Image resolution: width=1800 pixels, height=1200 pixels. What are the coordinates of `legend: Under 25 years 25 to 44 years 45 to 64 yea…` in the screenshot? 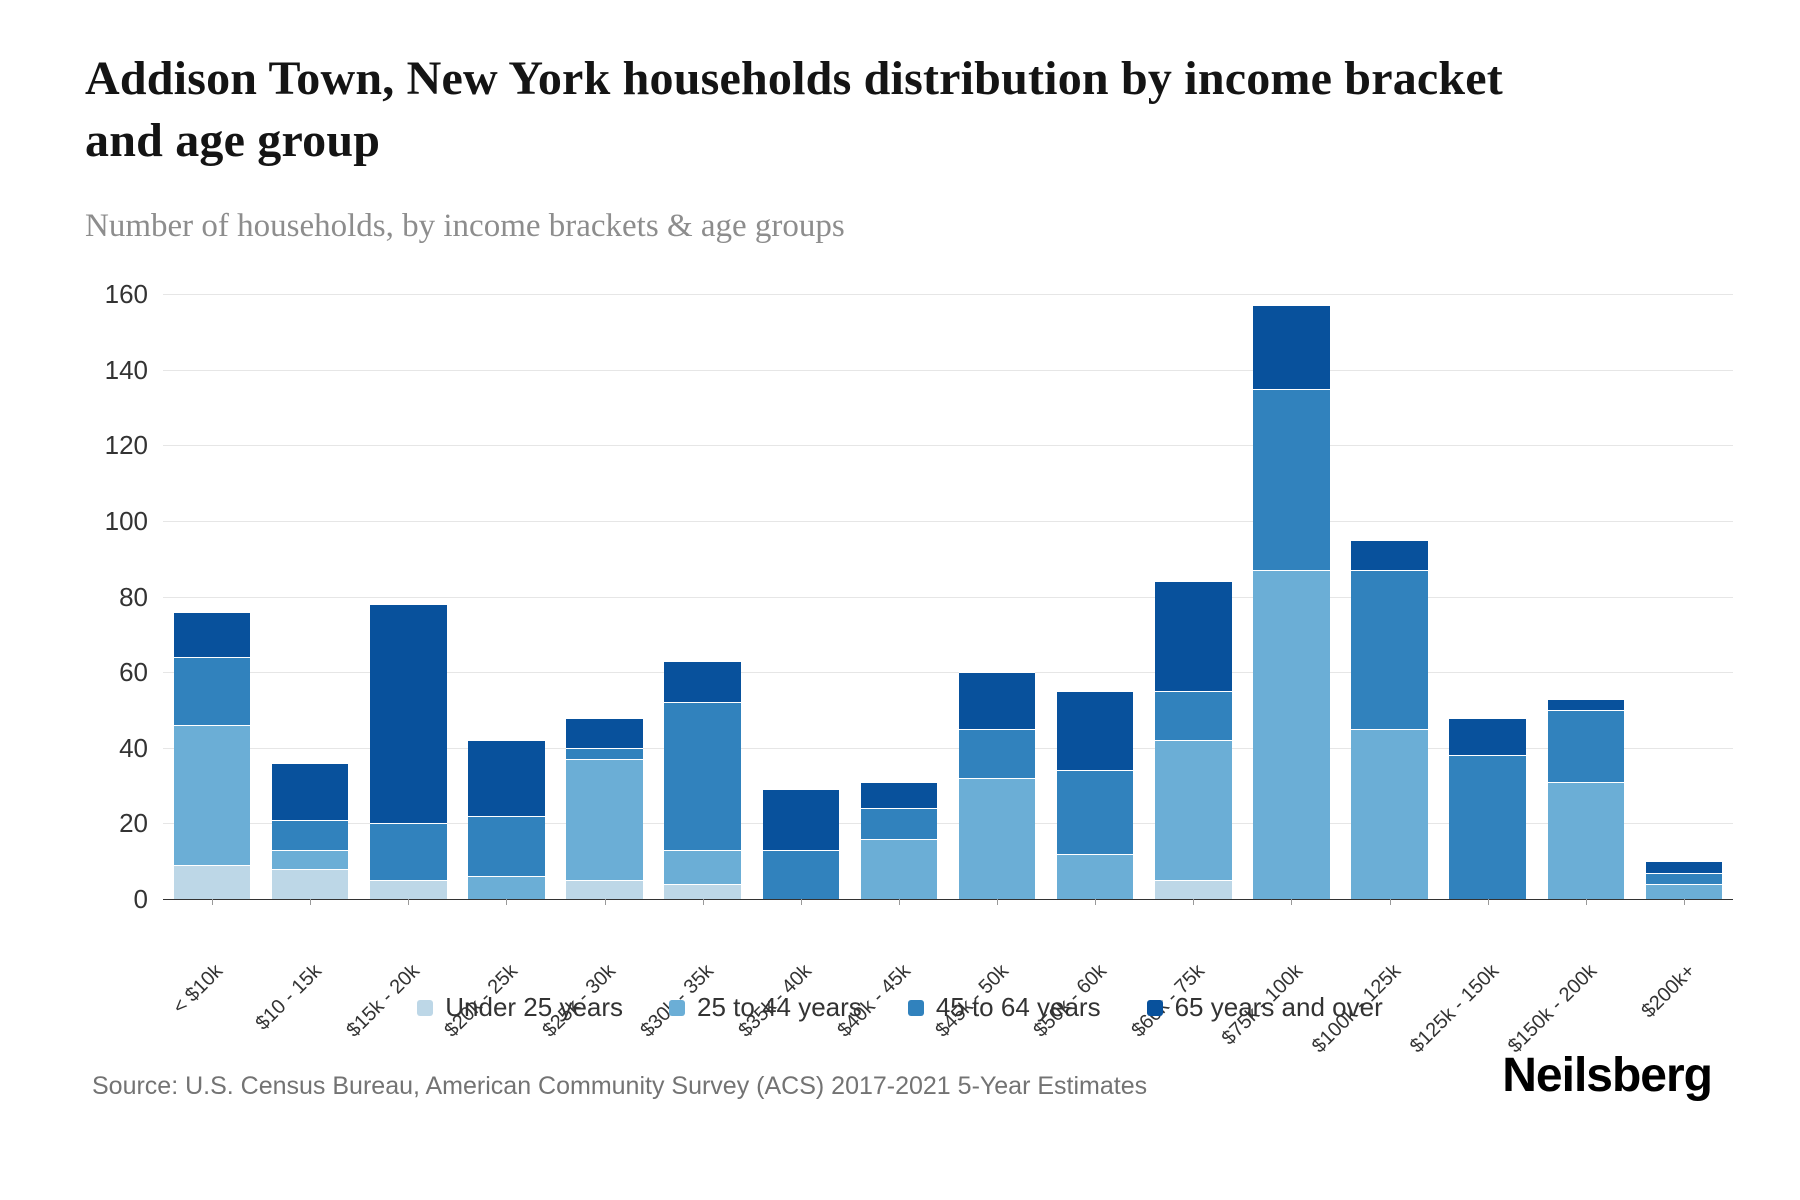 It's located at (900, 1007).